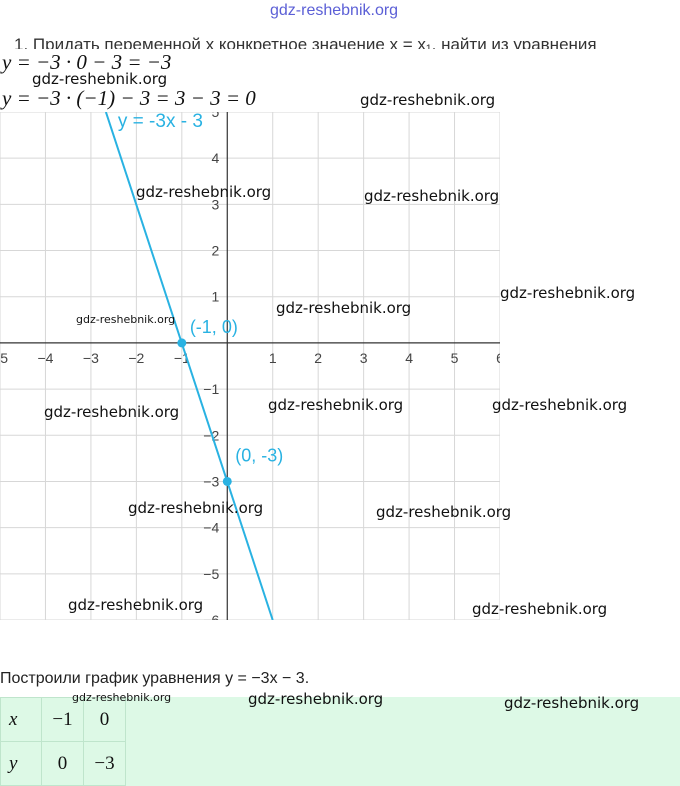  What do you see at coordinates (21, 763) in the screenshot?
I see `table-header-y: y` at bounding box center [21, 763].